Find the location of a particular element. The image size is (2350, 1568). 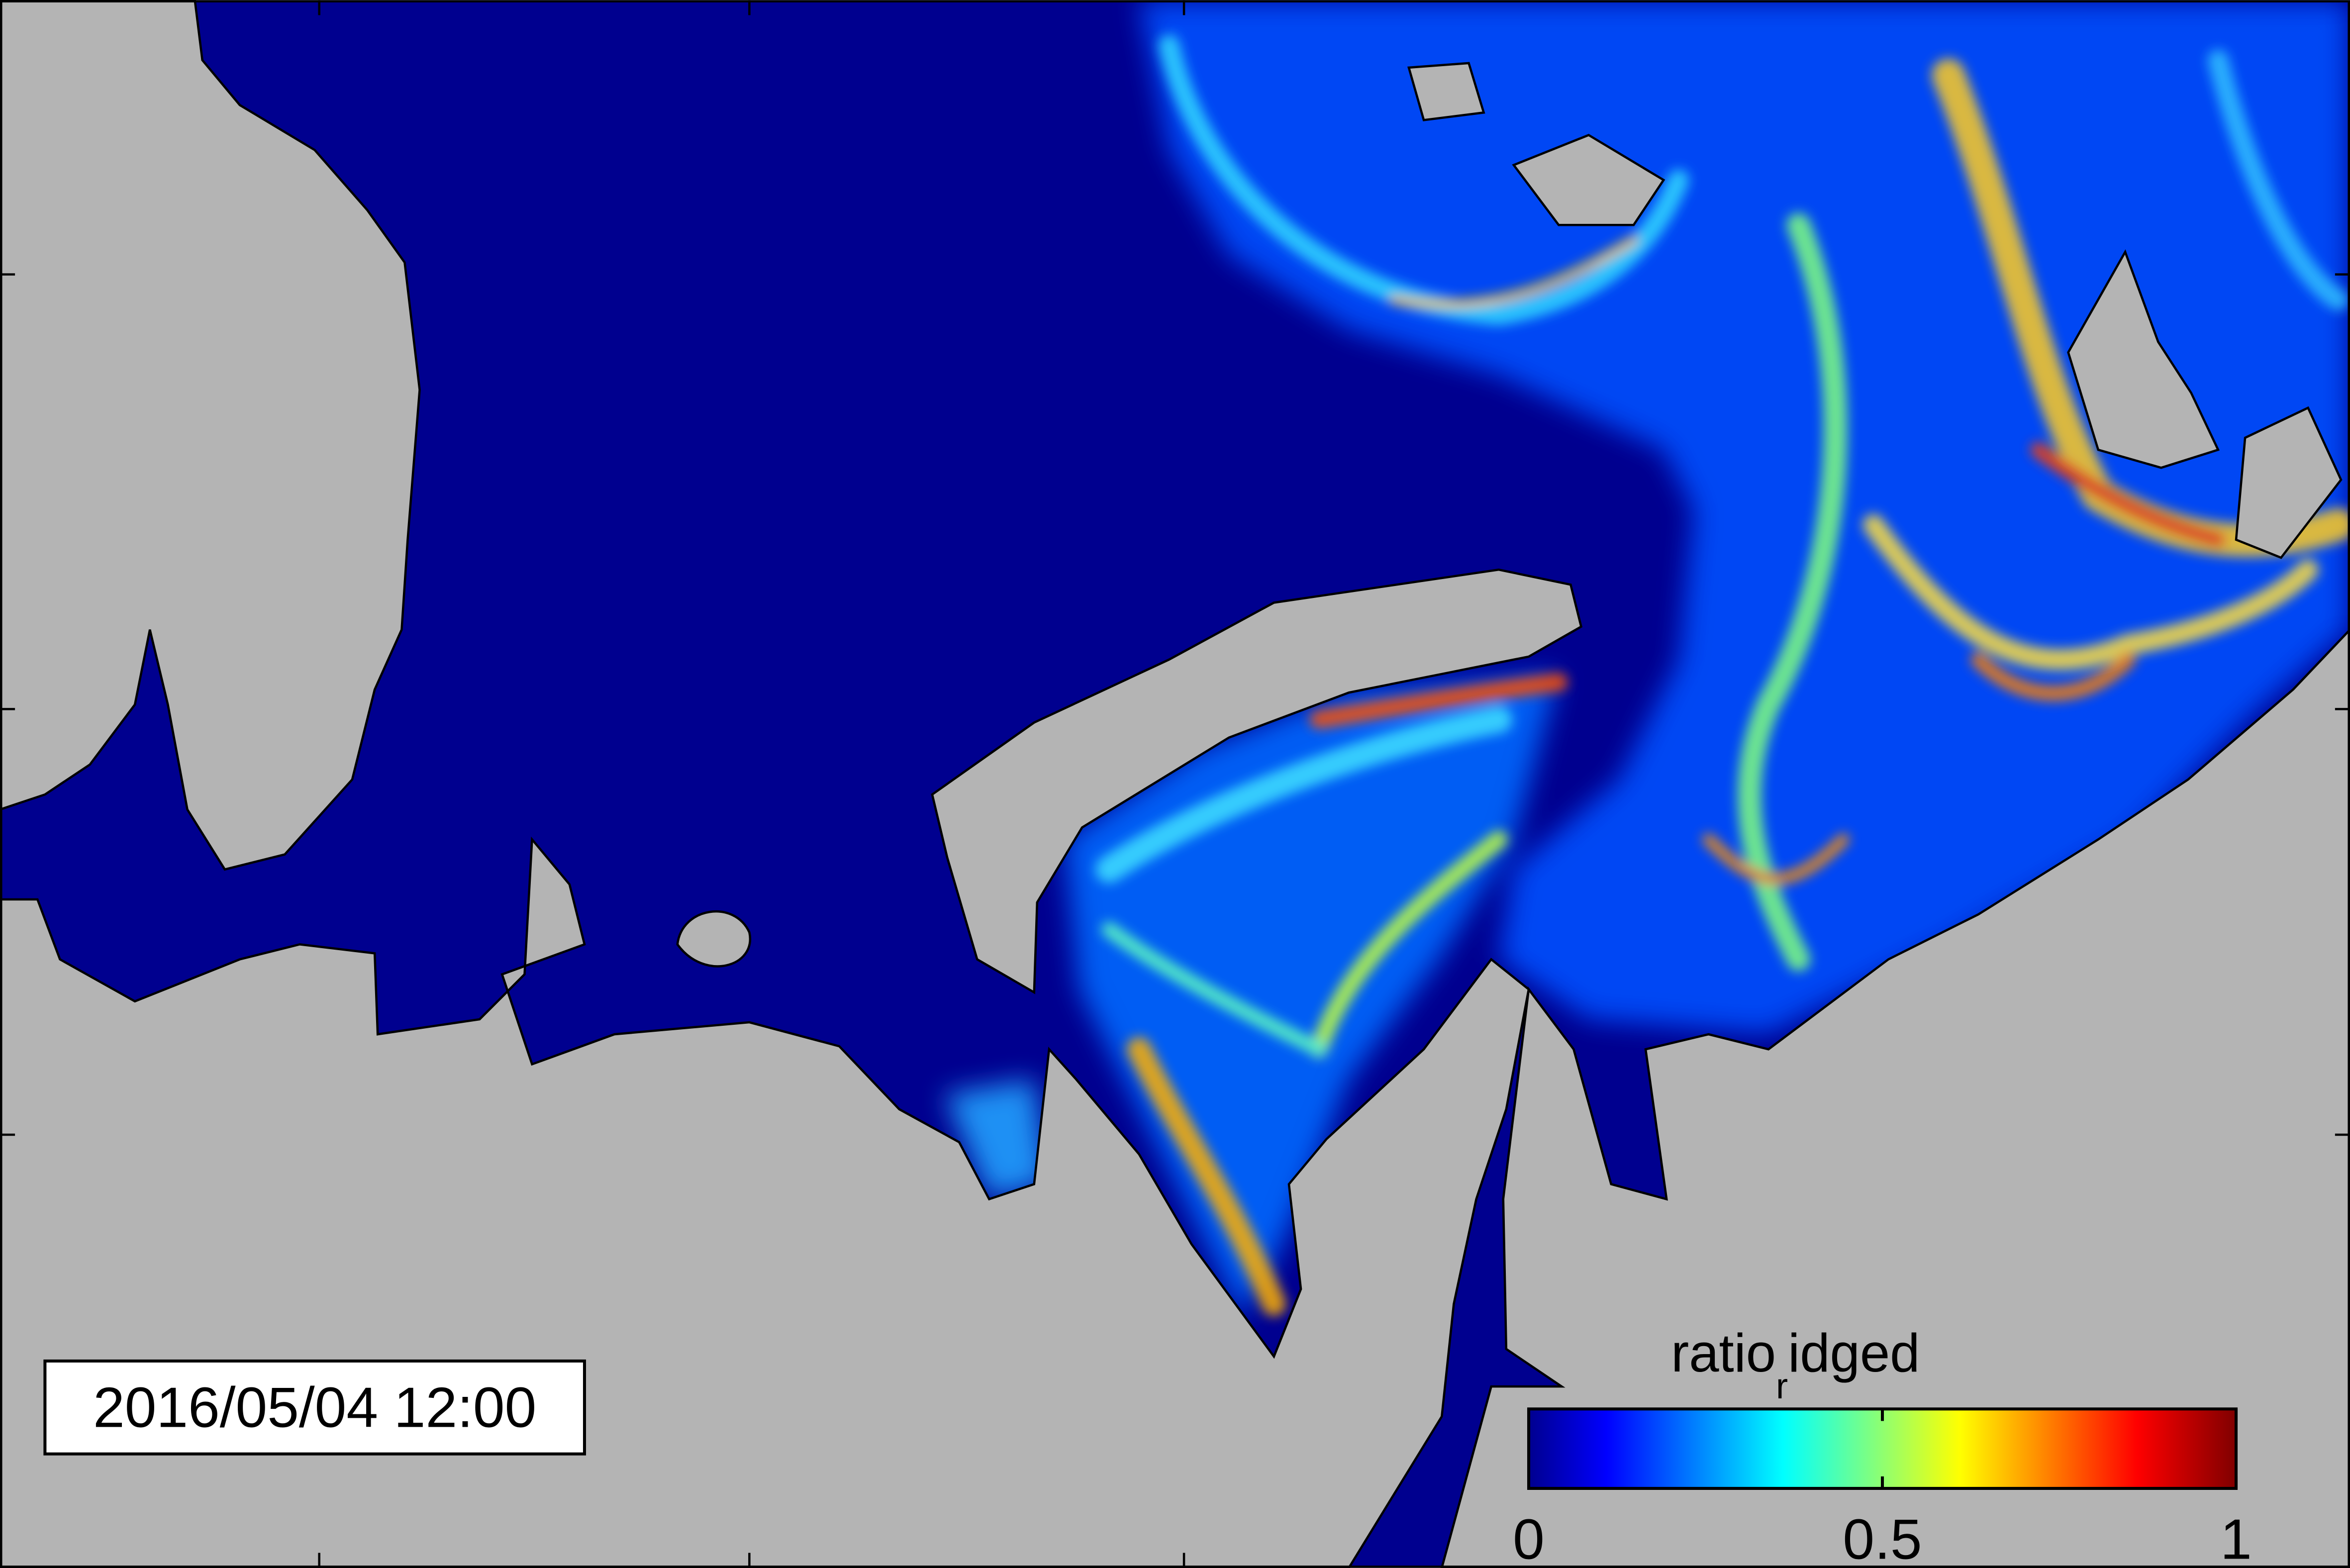

timestamp-box: 2016/05/04 12:00 is located at coordinates (314, 1407).